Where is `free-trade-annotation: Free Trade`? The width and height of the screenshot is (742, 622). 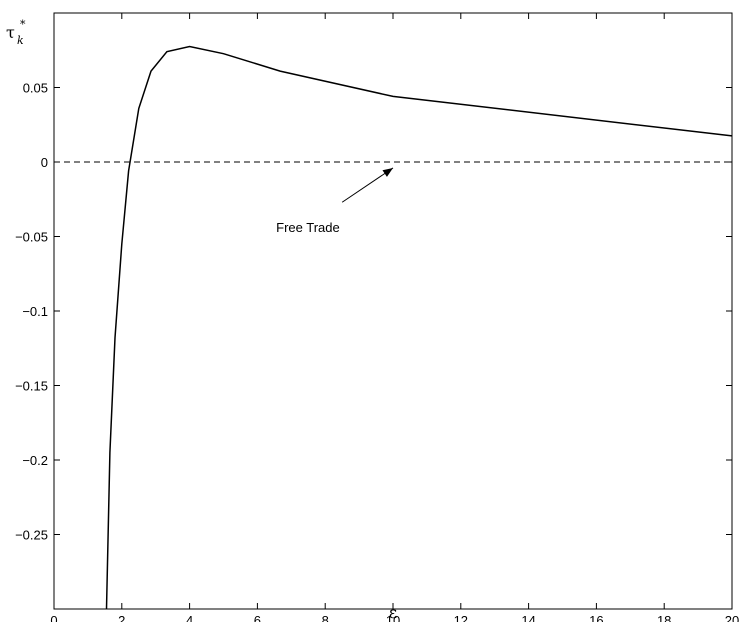 free-trade-annotation: Free Trade is located at coordinates (308, 227).